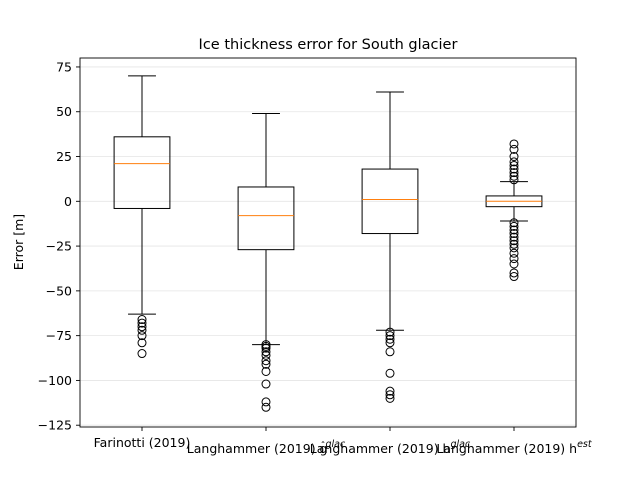 This screenshot has height=480, width=640. What do you see at coordinates (55, 425) in the screenshot?
I see `y-tick-label: −125` at bounding box center [55, 425].